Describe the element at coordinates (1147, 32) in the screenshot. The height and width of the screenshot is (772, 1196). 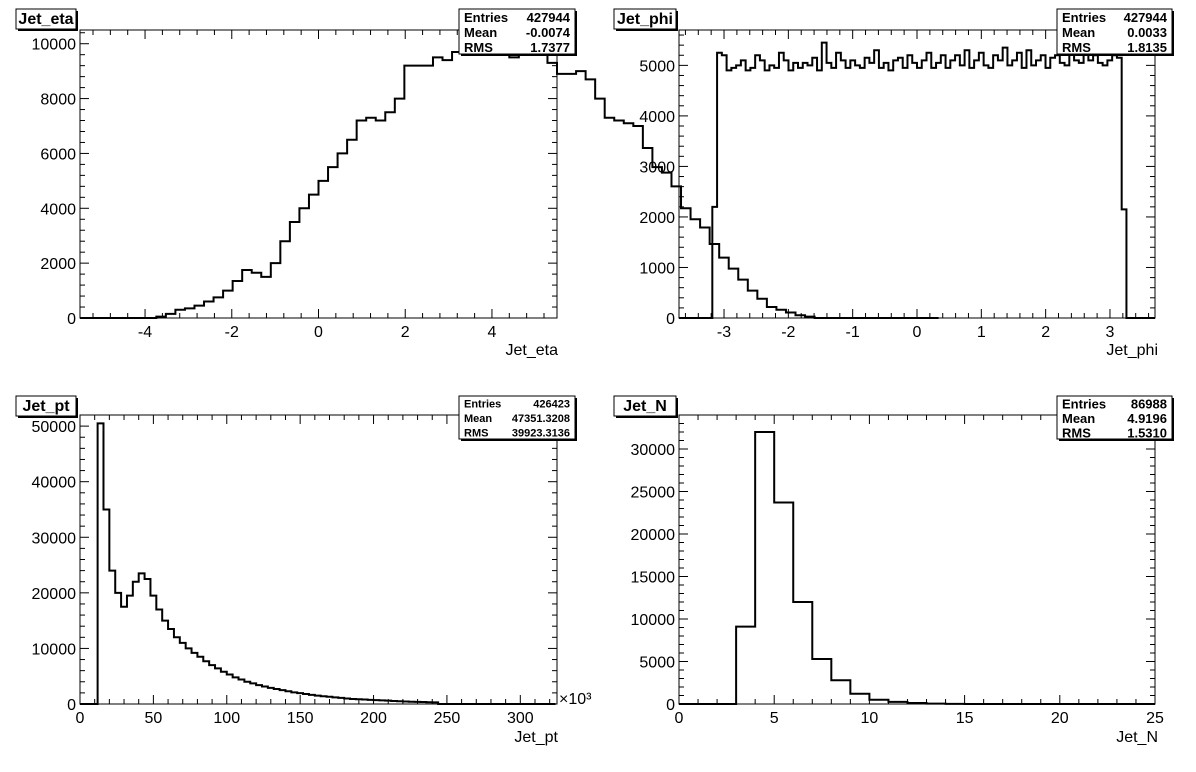
I see `stats-value: 0.0033` at that location.